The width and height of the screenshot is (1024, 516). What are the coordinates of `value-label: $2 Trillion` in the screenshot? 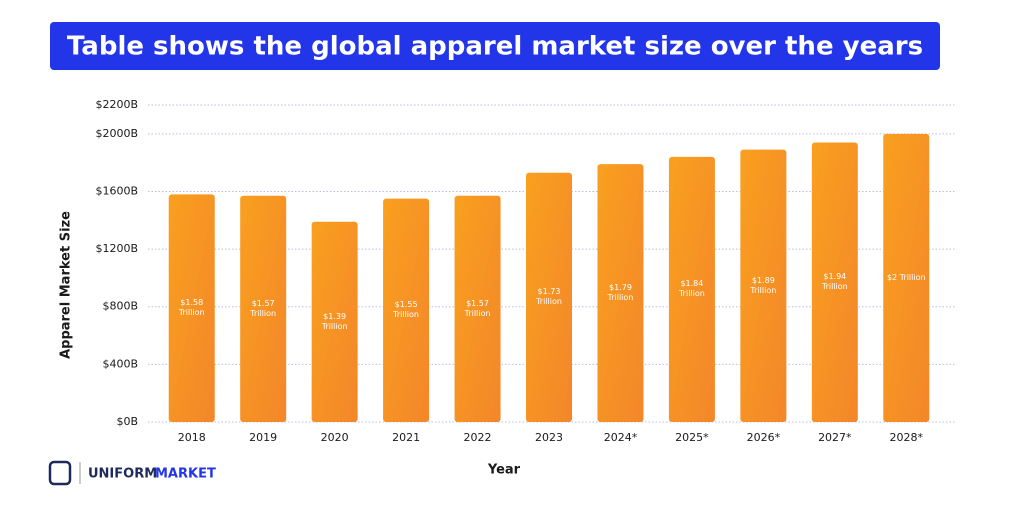 It's located at (906, 277).